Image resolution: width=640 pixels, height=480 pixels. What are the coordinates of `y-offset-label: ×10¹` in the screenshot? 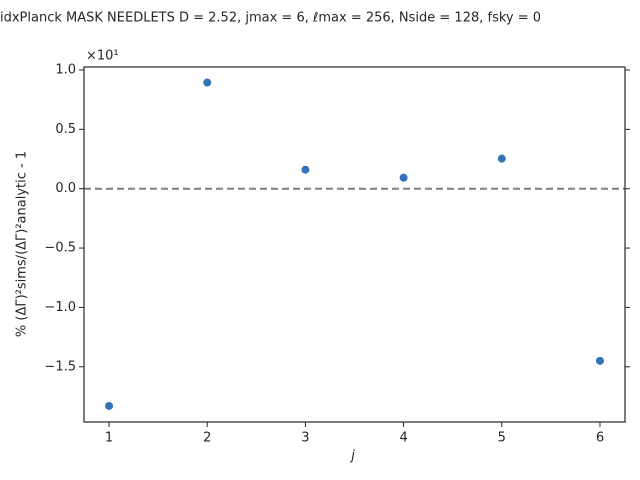 It's located at (102, 56).